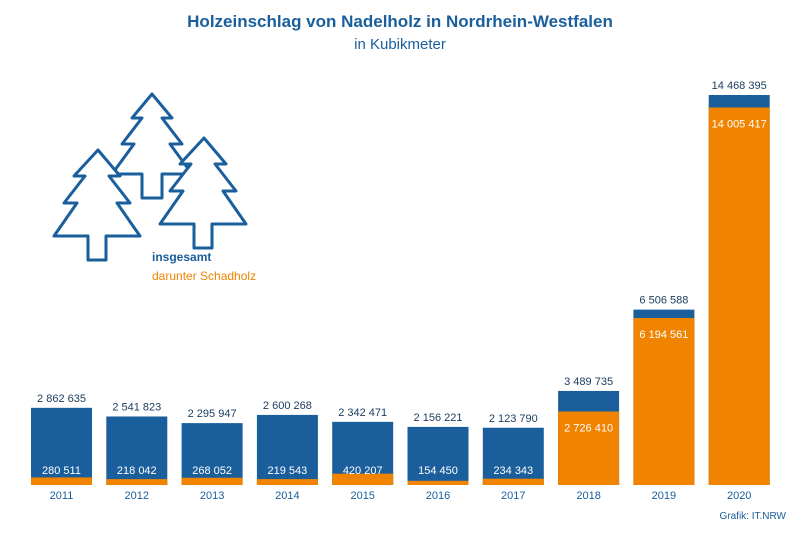 This screenshot has height=534, width=800. I want to click on label-damage-2015: 420 207, so click(363, 471).